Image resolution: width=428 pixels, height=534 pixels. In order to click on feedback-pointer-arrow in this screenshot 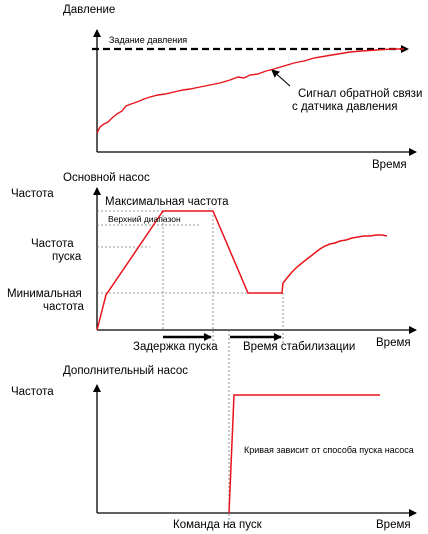, I will do `click(281, 78)`.